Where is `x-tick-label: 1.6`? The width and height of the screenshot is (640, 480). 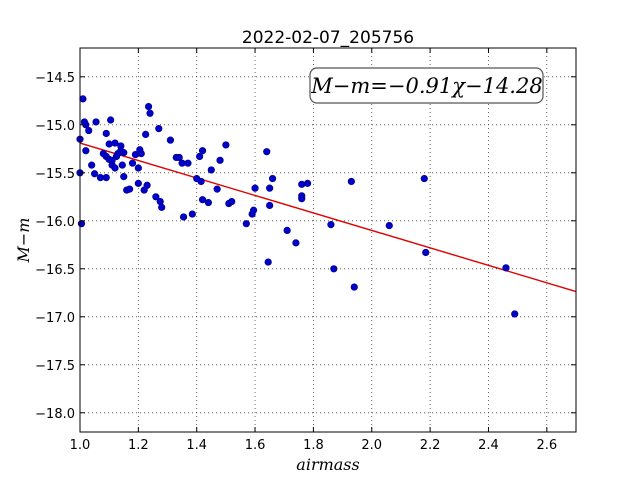
x-tick-label: 1.6 is located at coordinates (255, 445).